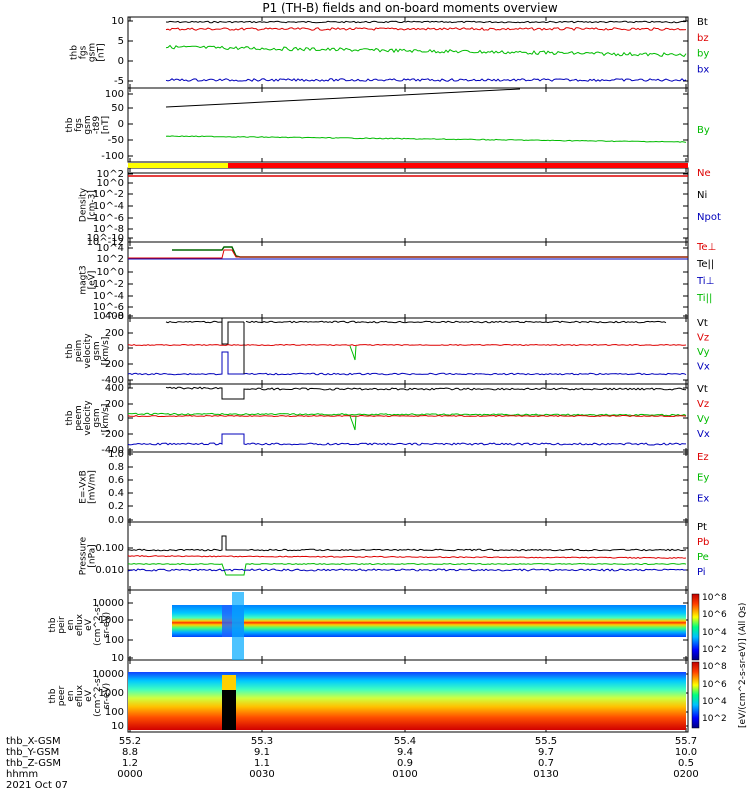 The width and height of the screenshot is (750, 800). What do you see at coordinates (407, 414) in the screenshot?
I see `trace-peem-vy` at bounding box center [407, 414].